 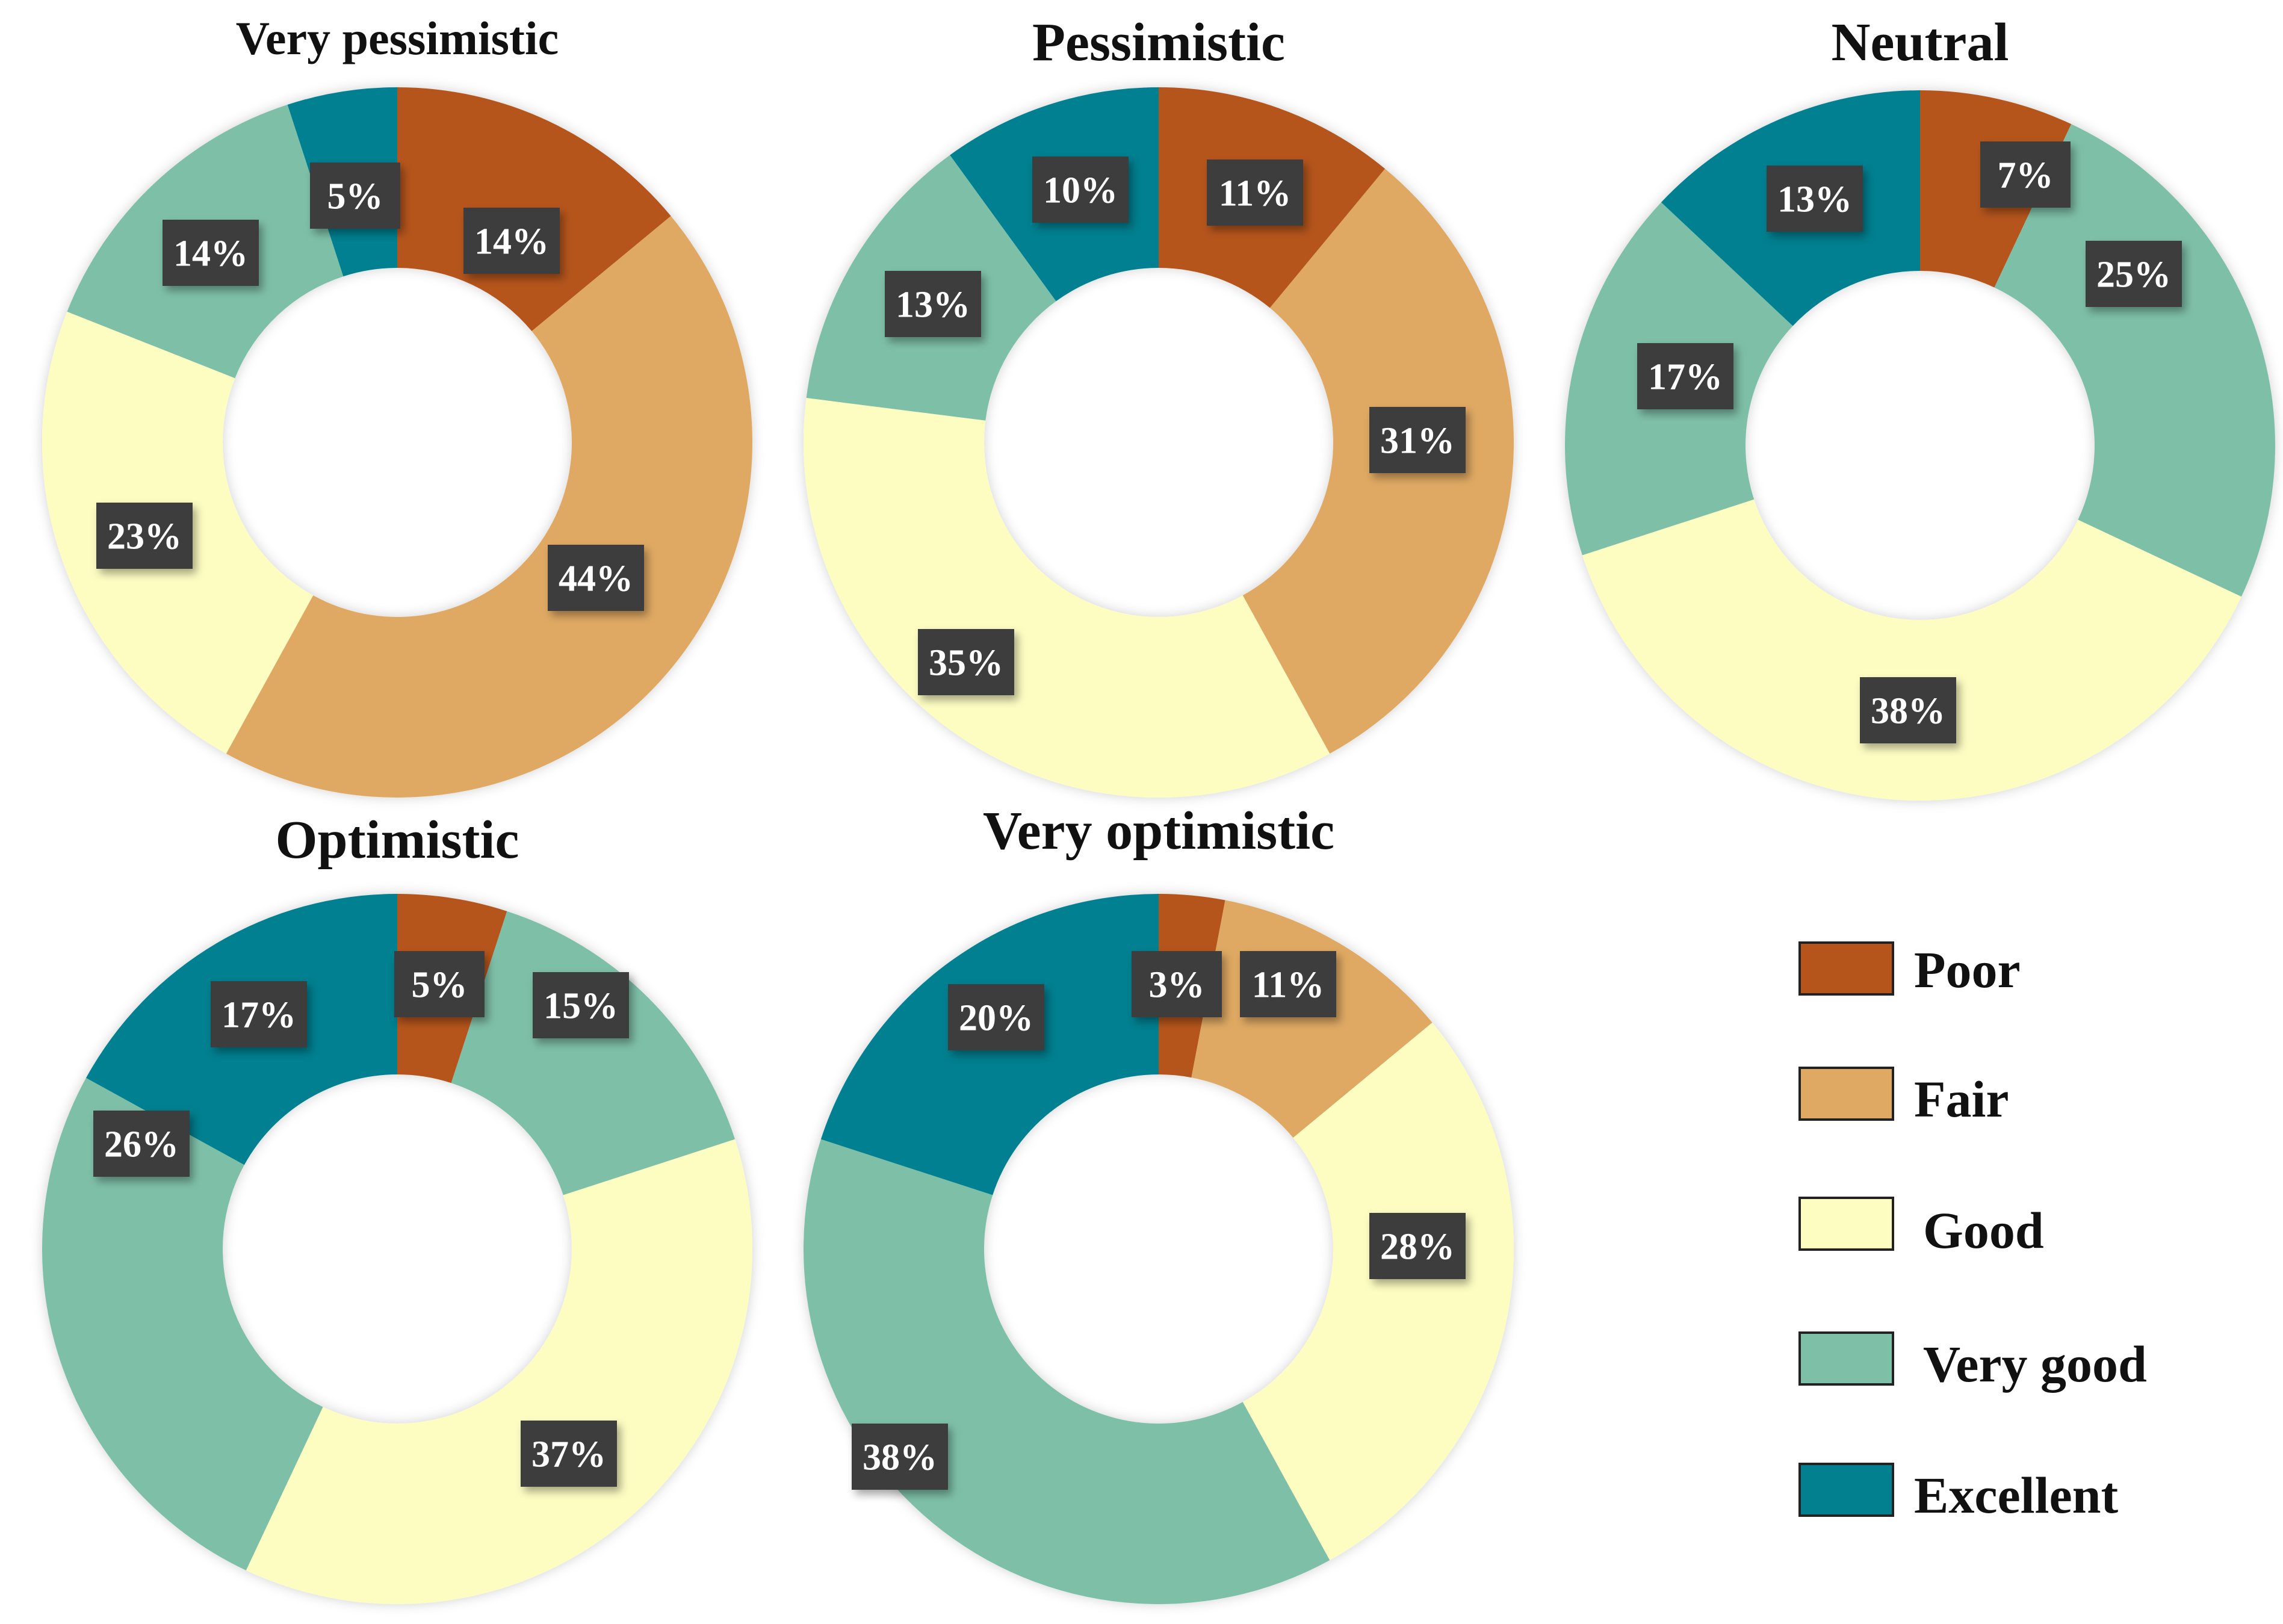 I want to click on data-label-good: 35%, so click(x=966, y=662).